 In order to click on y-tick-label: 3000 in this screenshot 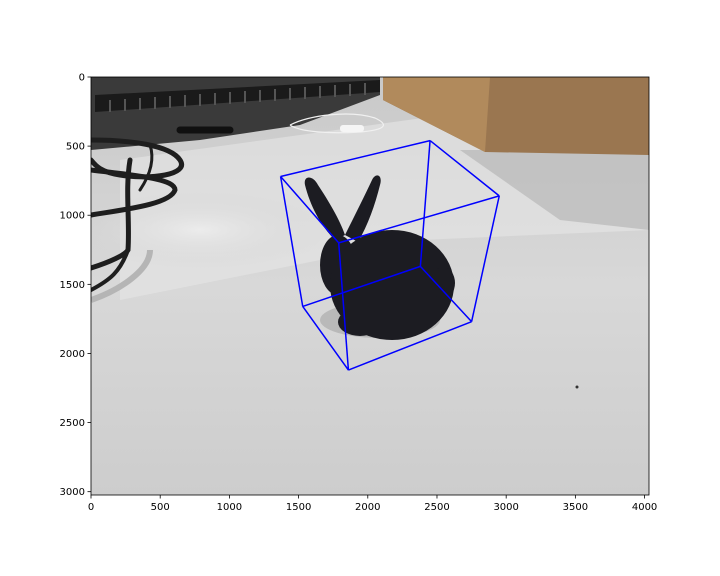, I will do `click(72, 492)`.